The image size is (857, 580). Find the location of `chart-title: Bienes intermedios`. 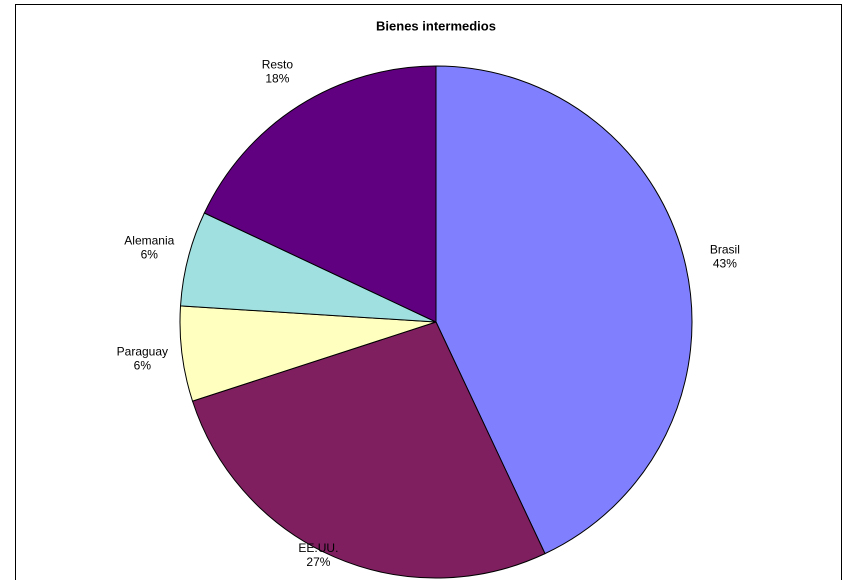

chart-title: Bienes intermedios is located at coordinates (436, 25).